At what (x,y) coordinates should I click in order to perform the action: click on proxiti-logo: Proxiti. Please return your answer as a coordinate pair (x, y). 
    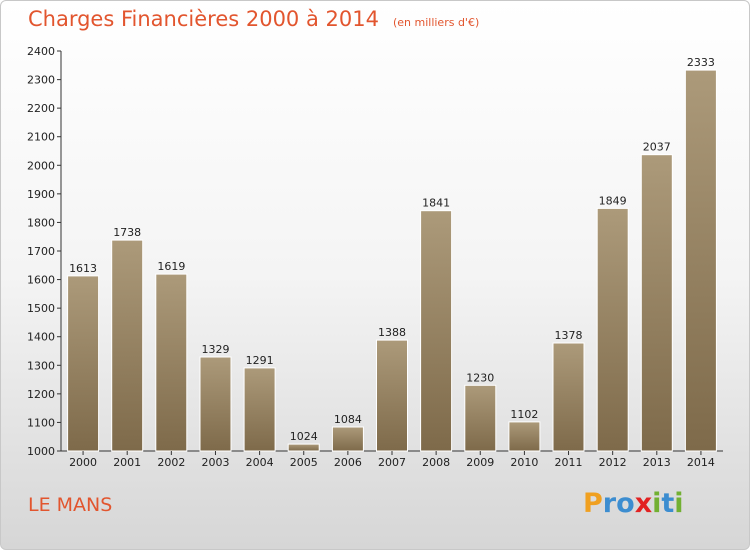
    Looking at the image, I should click on (633, 503).